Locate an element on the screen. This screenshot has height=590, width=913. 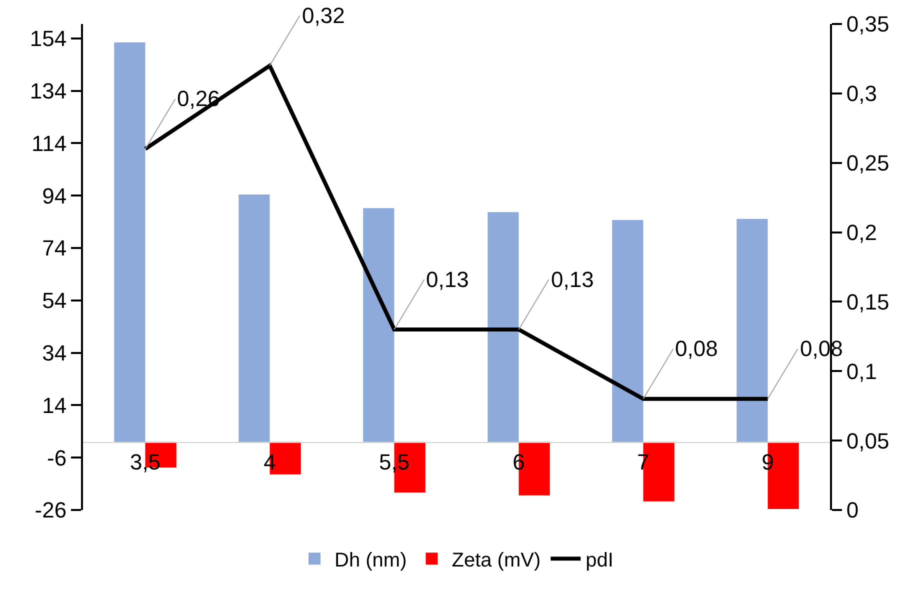
y2-tick-label: 0 is located at coordinates (852, 510).